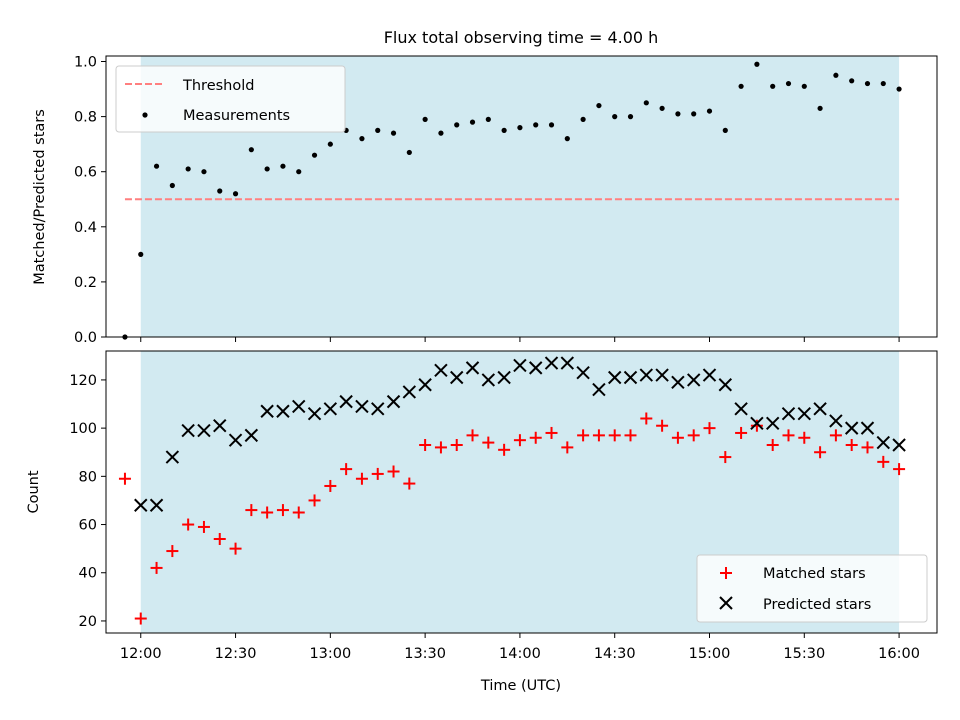 Image resolution: width=960 pixels, height=720 pixels. What do you see at coordinates (83, 381) in the screenshot?
I see `bottom-y-tick-label: 120` at bounding box center [83, 381].